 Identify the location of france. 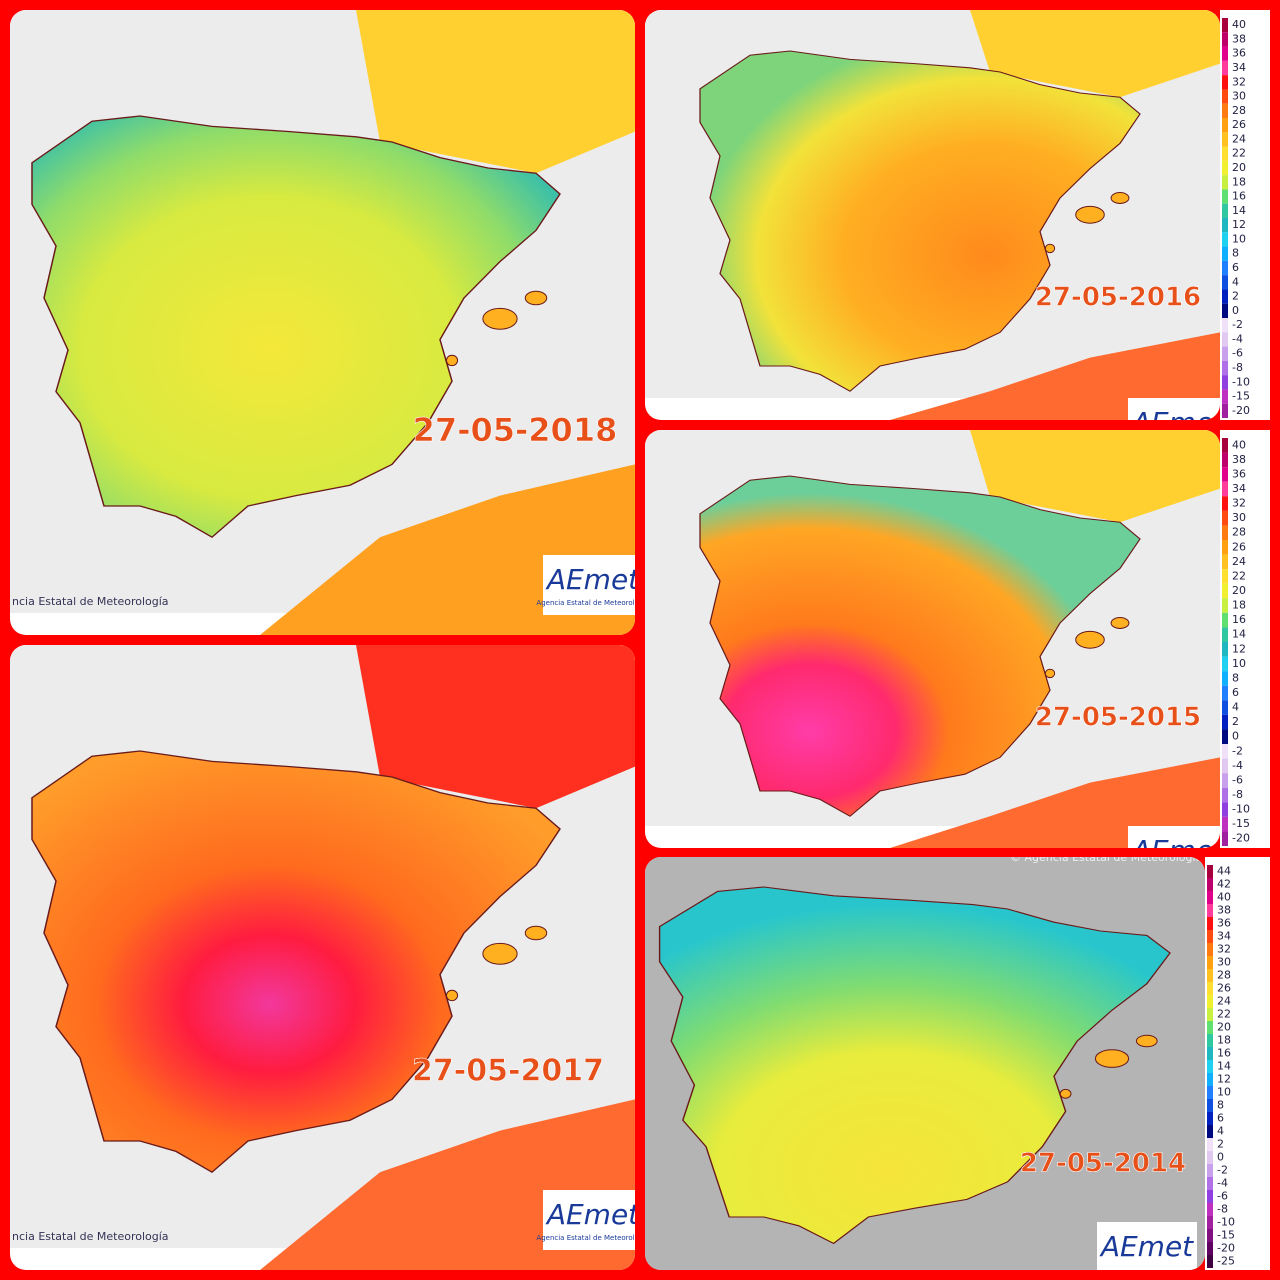
(1095, 476).